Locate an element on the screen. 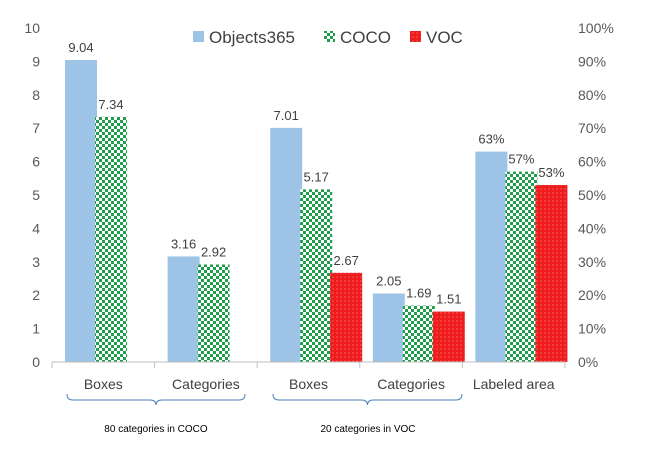 The image size is (656, 449). data-label: 1.69 is located at coordinates (418, 293).